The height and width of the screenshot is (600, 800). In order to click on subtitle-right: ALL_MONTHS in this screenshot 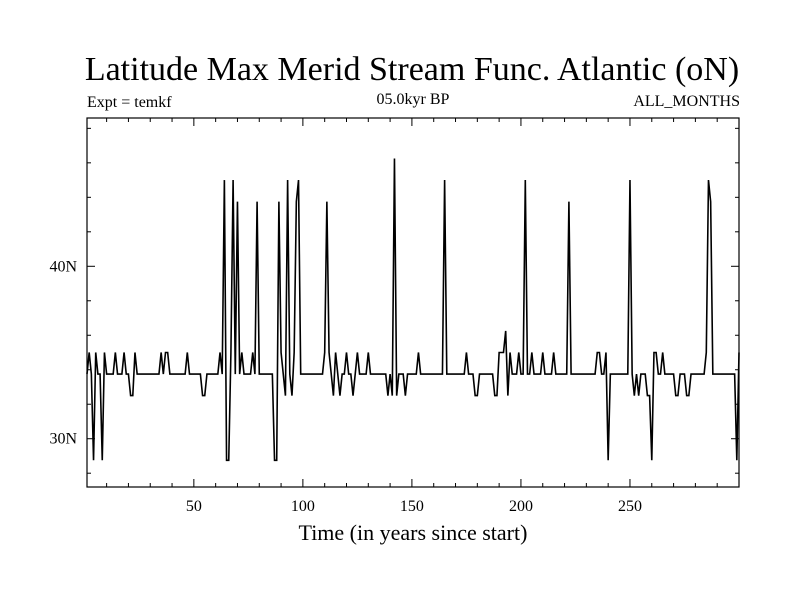, I will do `click(686, 101)`.